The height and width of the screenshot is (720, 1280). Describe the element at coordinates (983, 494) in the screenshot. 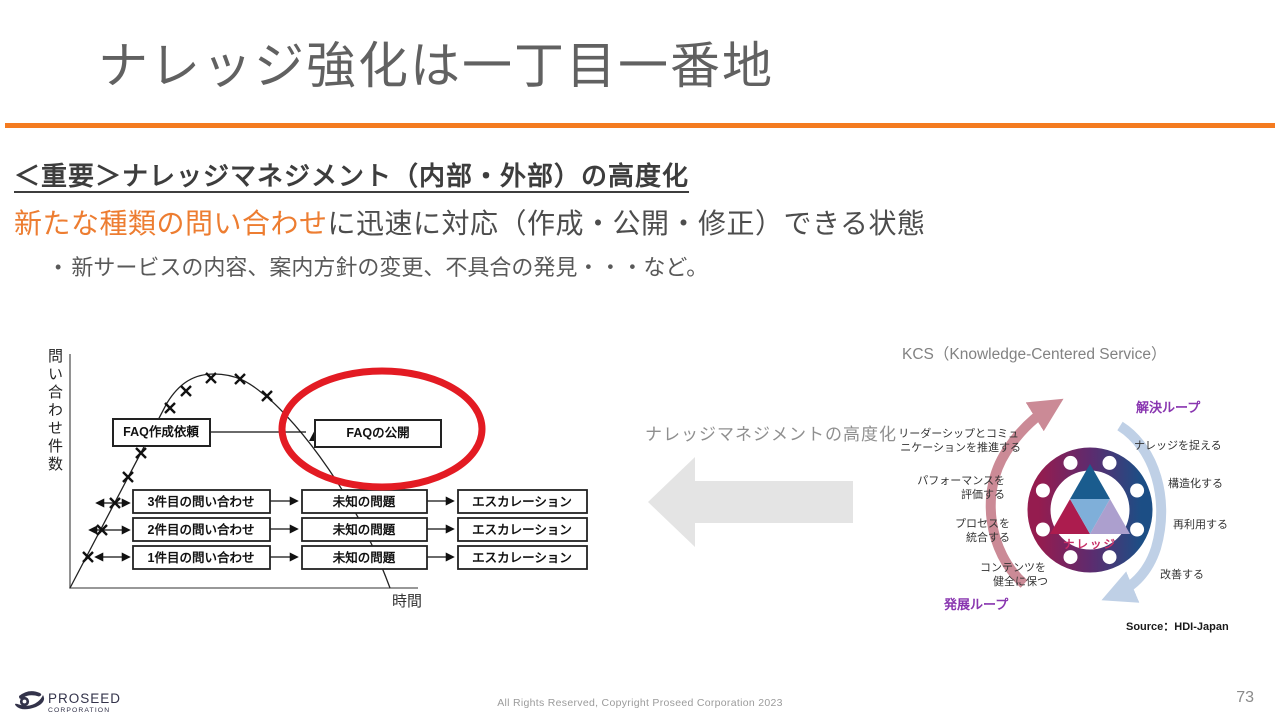

I see `svg-text: 評価する` at that location.